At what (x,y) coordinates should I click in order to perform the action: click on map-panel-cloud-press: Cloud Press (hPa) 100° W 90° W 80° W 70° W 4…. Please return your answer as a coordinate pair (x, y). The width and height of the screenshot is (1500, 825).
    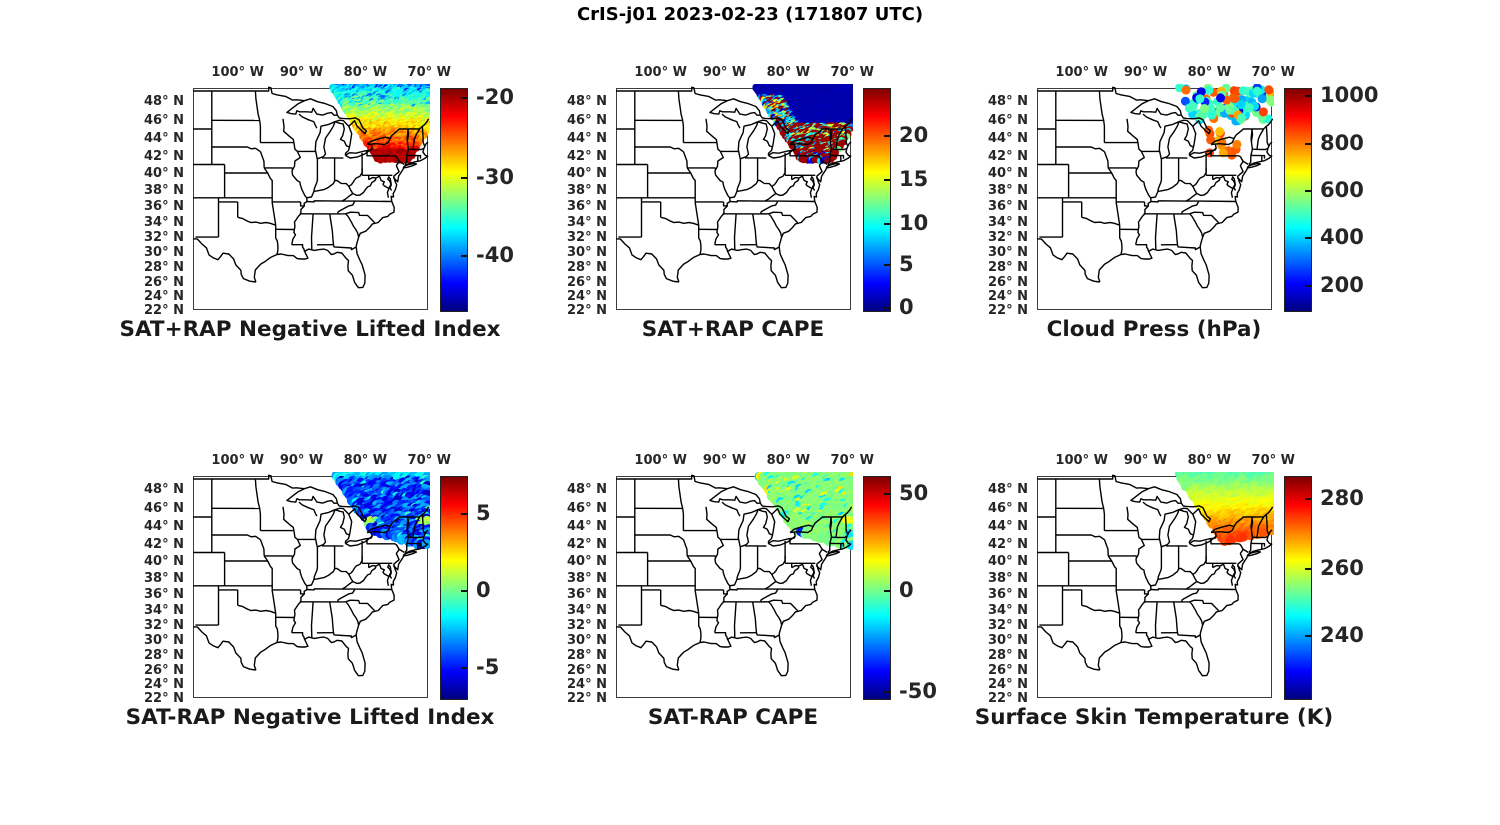
    Looking at the image, I should click on (1177, 207).